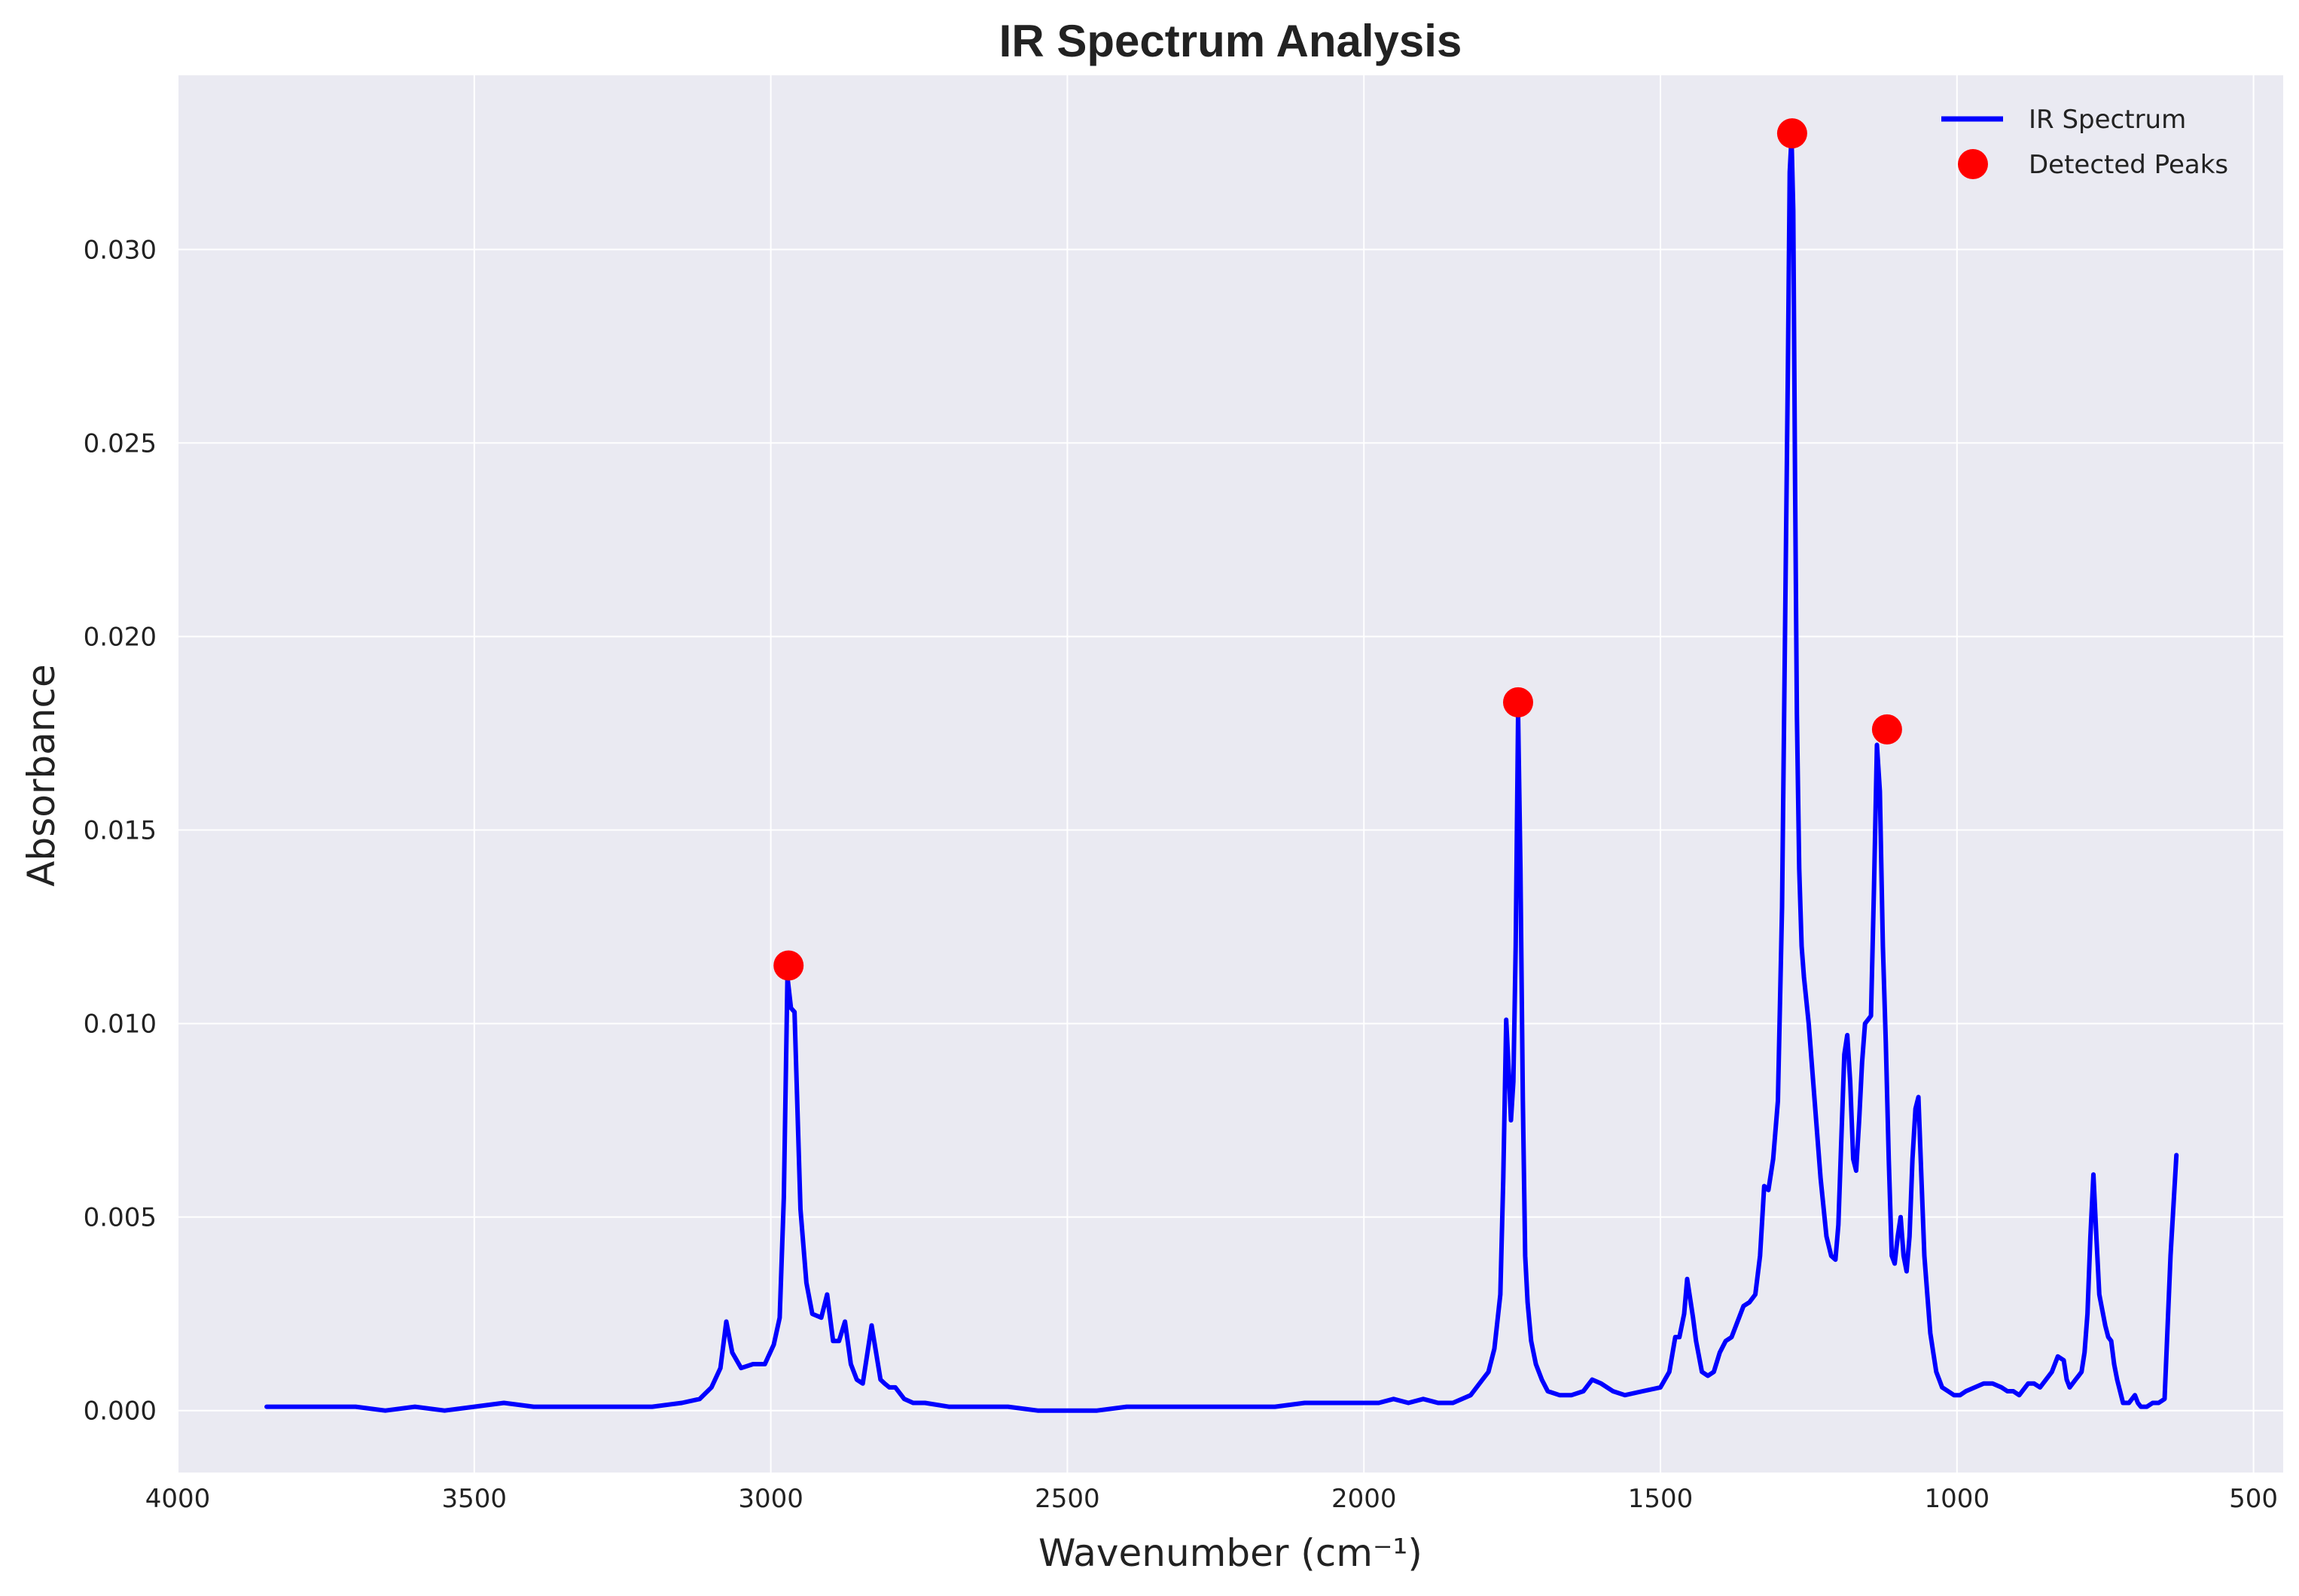 The height and width of the screenshot is (1596, 2299). Describe the element at coordinates (1230, 1553) in the screenshot. I see `x-axis-label: Wavenumber (cm⁻¹)` at that location.